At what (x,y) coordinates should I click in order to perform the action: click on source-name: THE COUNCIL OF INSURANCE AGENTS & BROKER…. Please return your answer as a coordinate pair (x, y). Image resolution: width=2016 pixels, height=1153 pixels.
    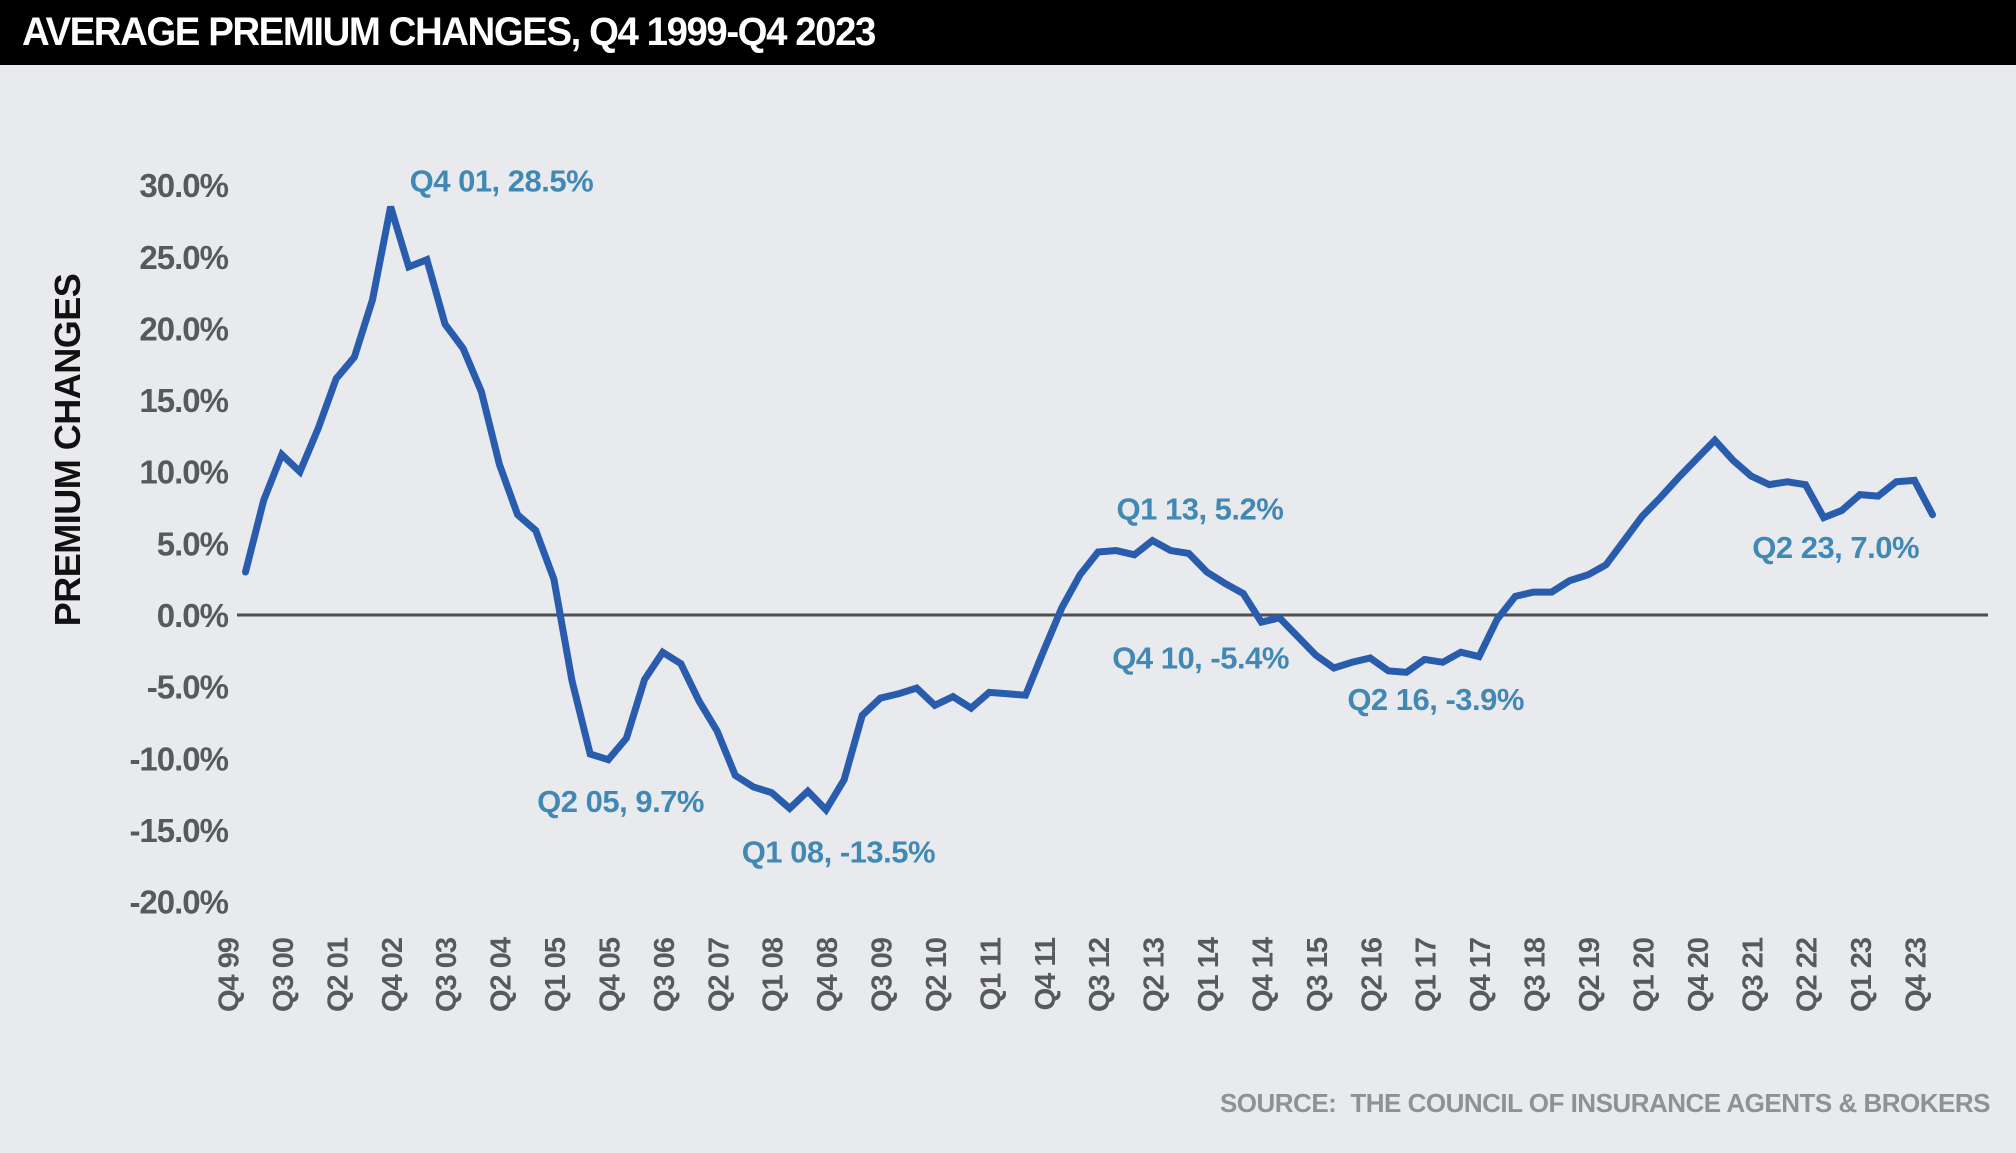
    Looking at the image, I should click on (1670, 1103).